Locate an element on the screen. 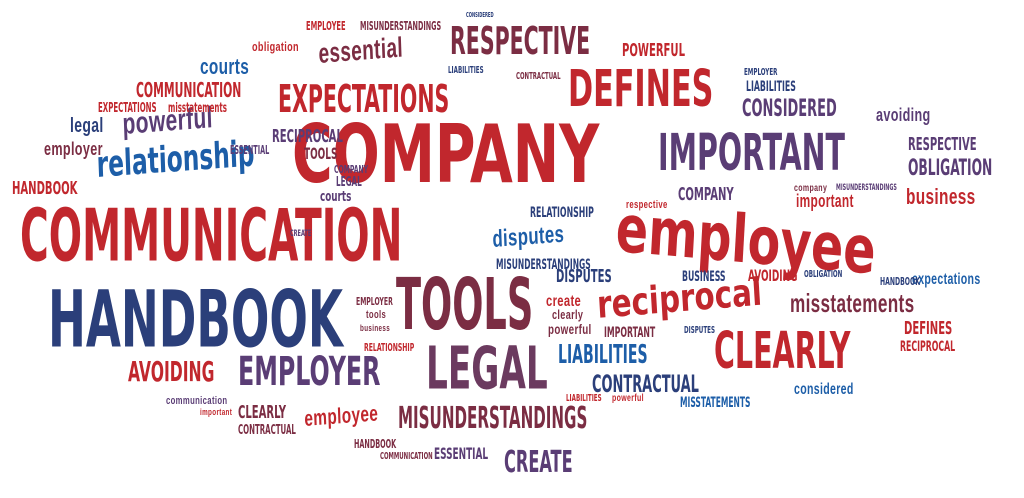  word-important: IMPORTANT is located at coordinates (751, 153).